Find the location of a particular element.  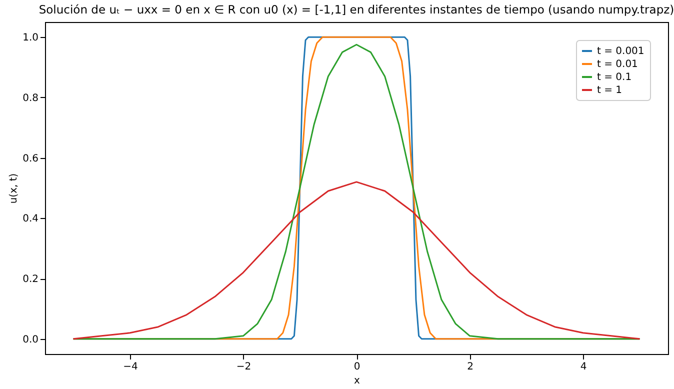

y-axis-title: u(x, t) is located at coordinates (14, 188).